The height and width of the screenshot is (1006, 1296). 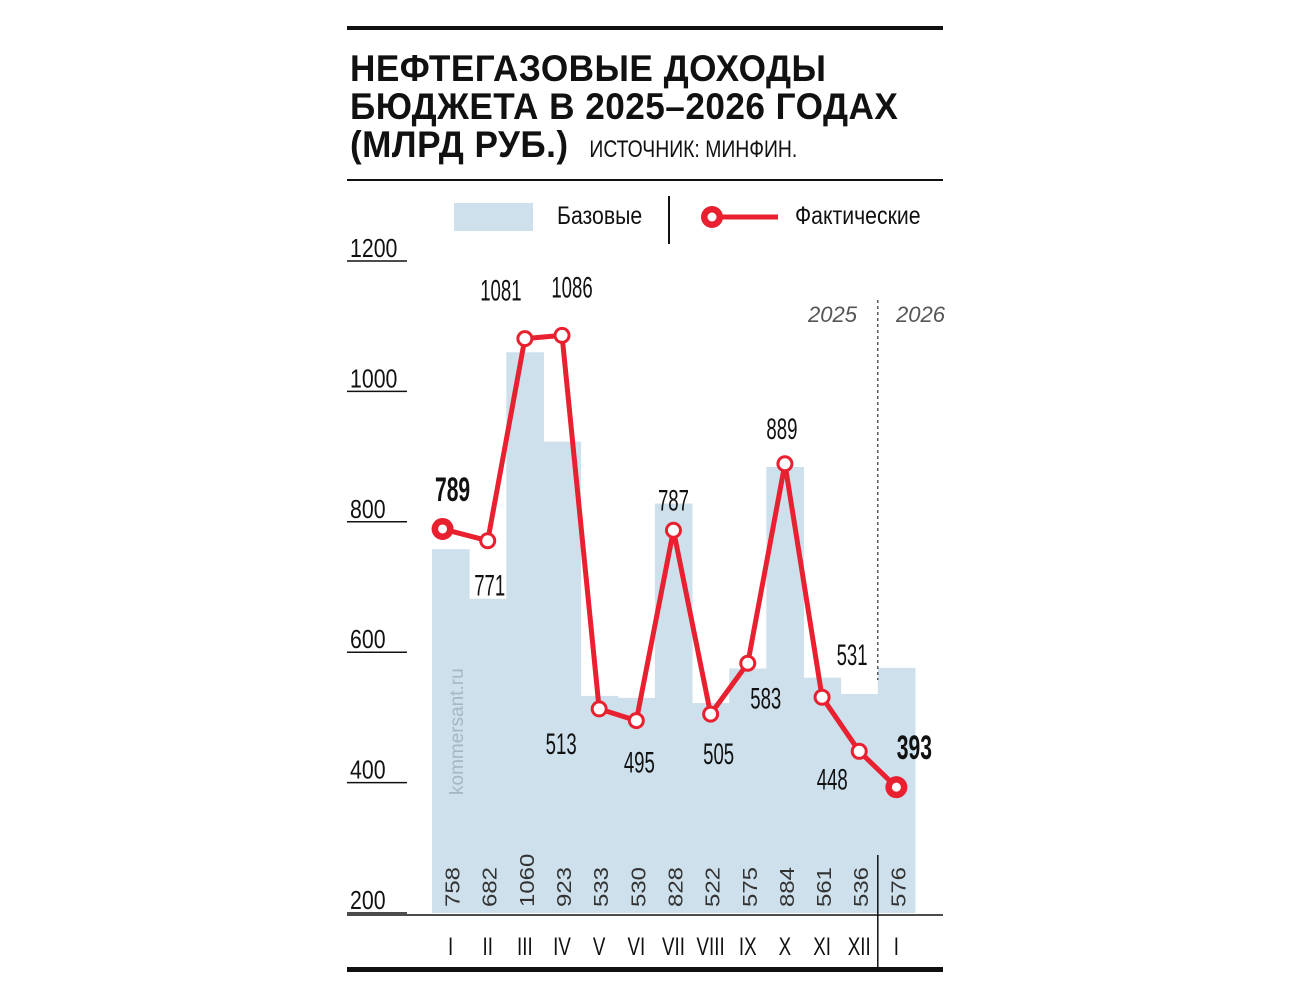 What do you see at coordinates (459, 144) in the screenshot?
I see `title-line-3: (МЛРД РУБ.)` at bounding box center [459, 144].